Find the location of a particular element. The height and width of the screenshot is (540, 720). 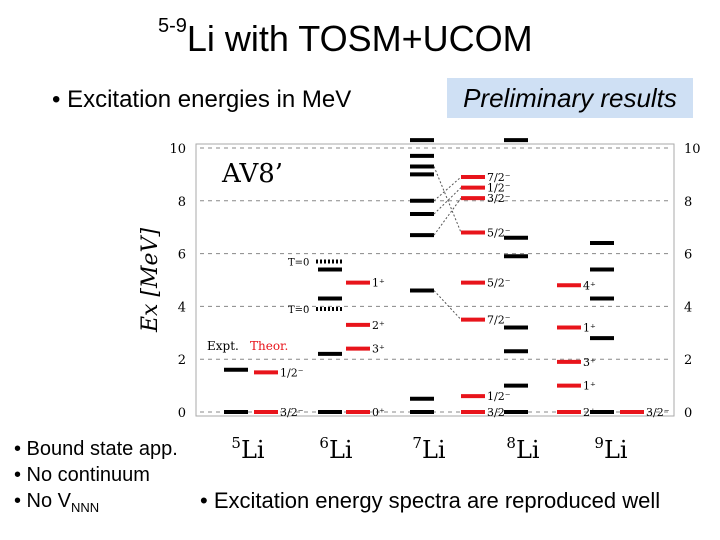

bullet-bound-state: • Bound state app. is located at coordinates (96, 449).